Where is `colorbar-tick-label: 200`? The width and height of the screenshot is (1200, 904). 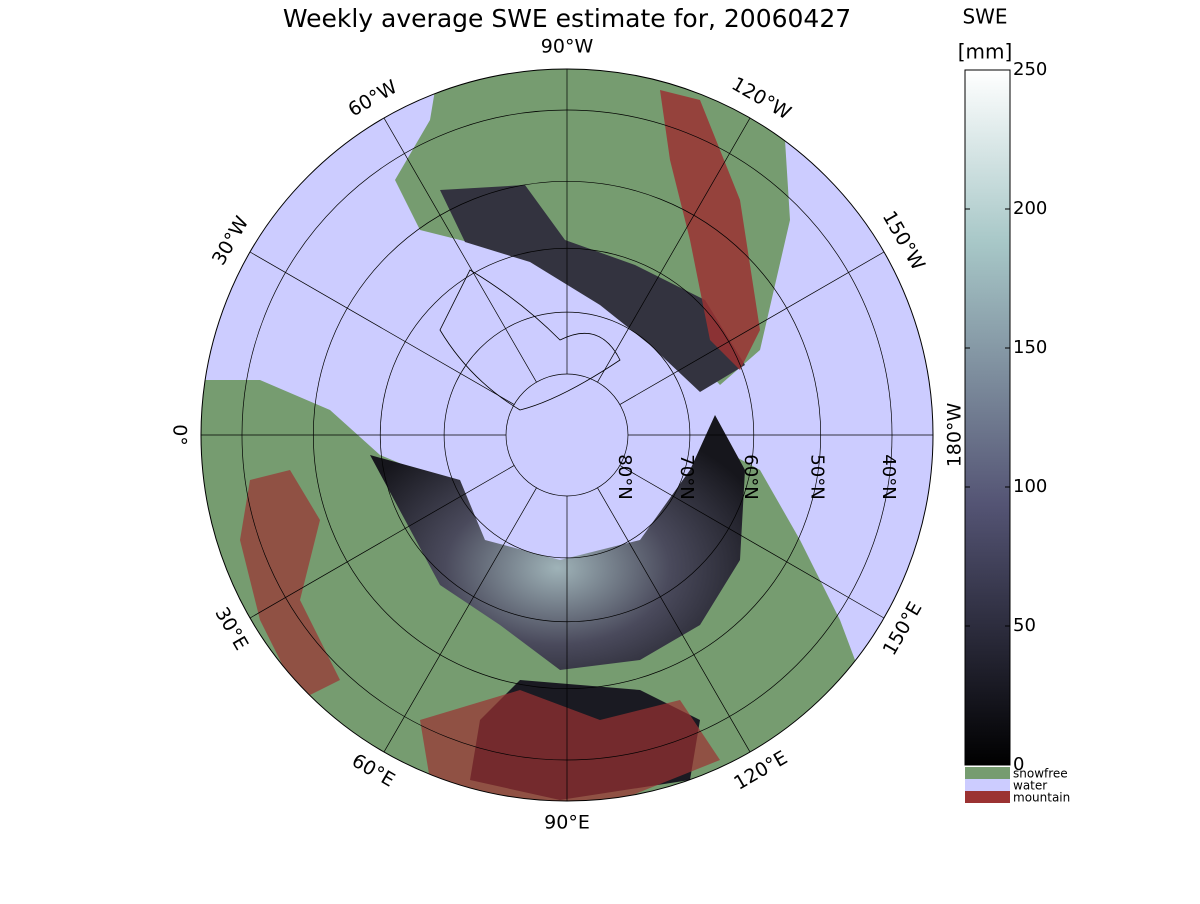
colorbar-tick-label: 200 is located at coordinates (1030, 208).